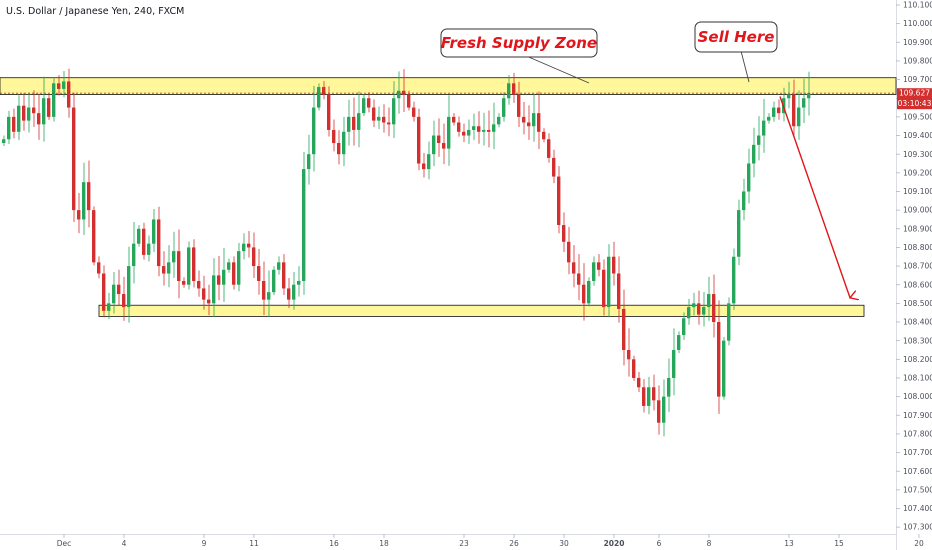  Describe the element at coordinates (839, 543) in the screenshot. I see `time-tick-label: 15` at that location.